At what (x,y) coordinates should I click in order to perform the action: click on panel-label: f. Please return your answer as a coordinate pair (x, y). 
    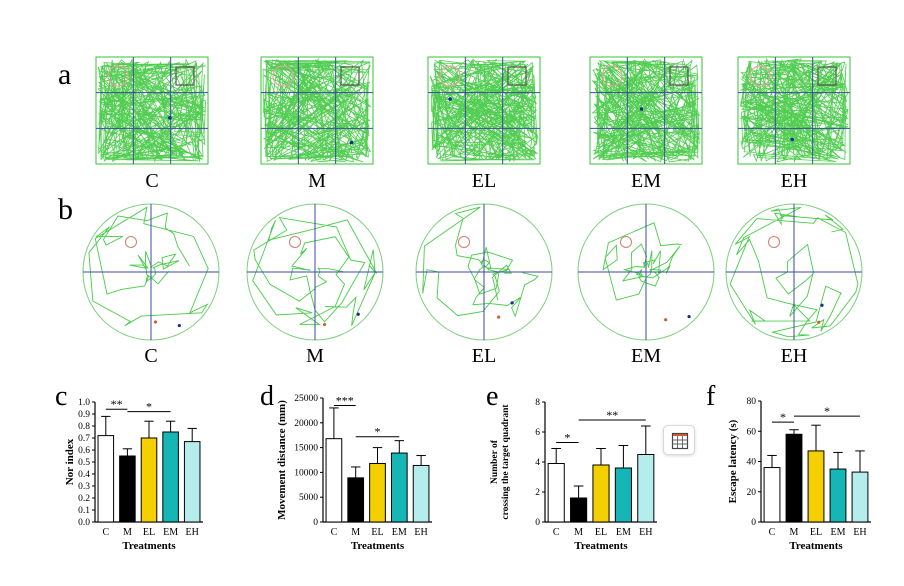
    Looking at the image, I should click on (711, 396).